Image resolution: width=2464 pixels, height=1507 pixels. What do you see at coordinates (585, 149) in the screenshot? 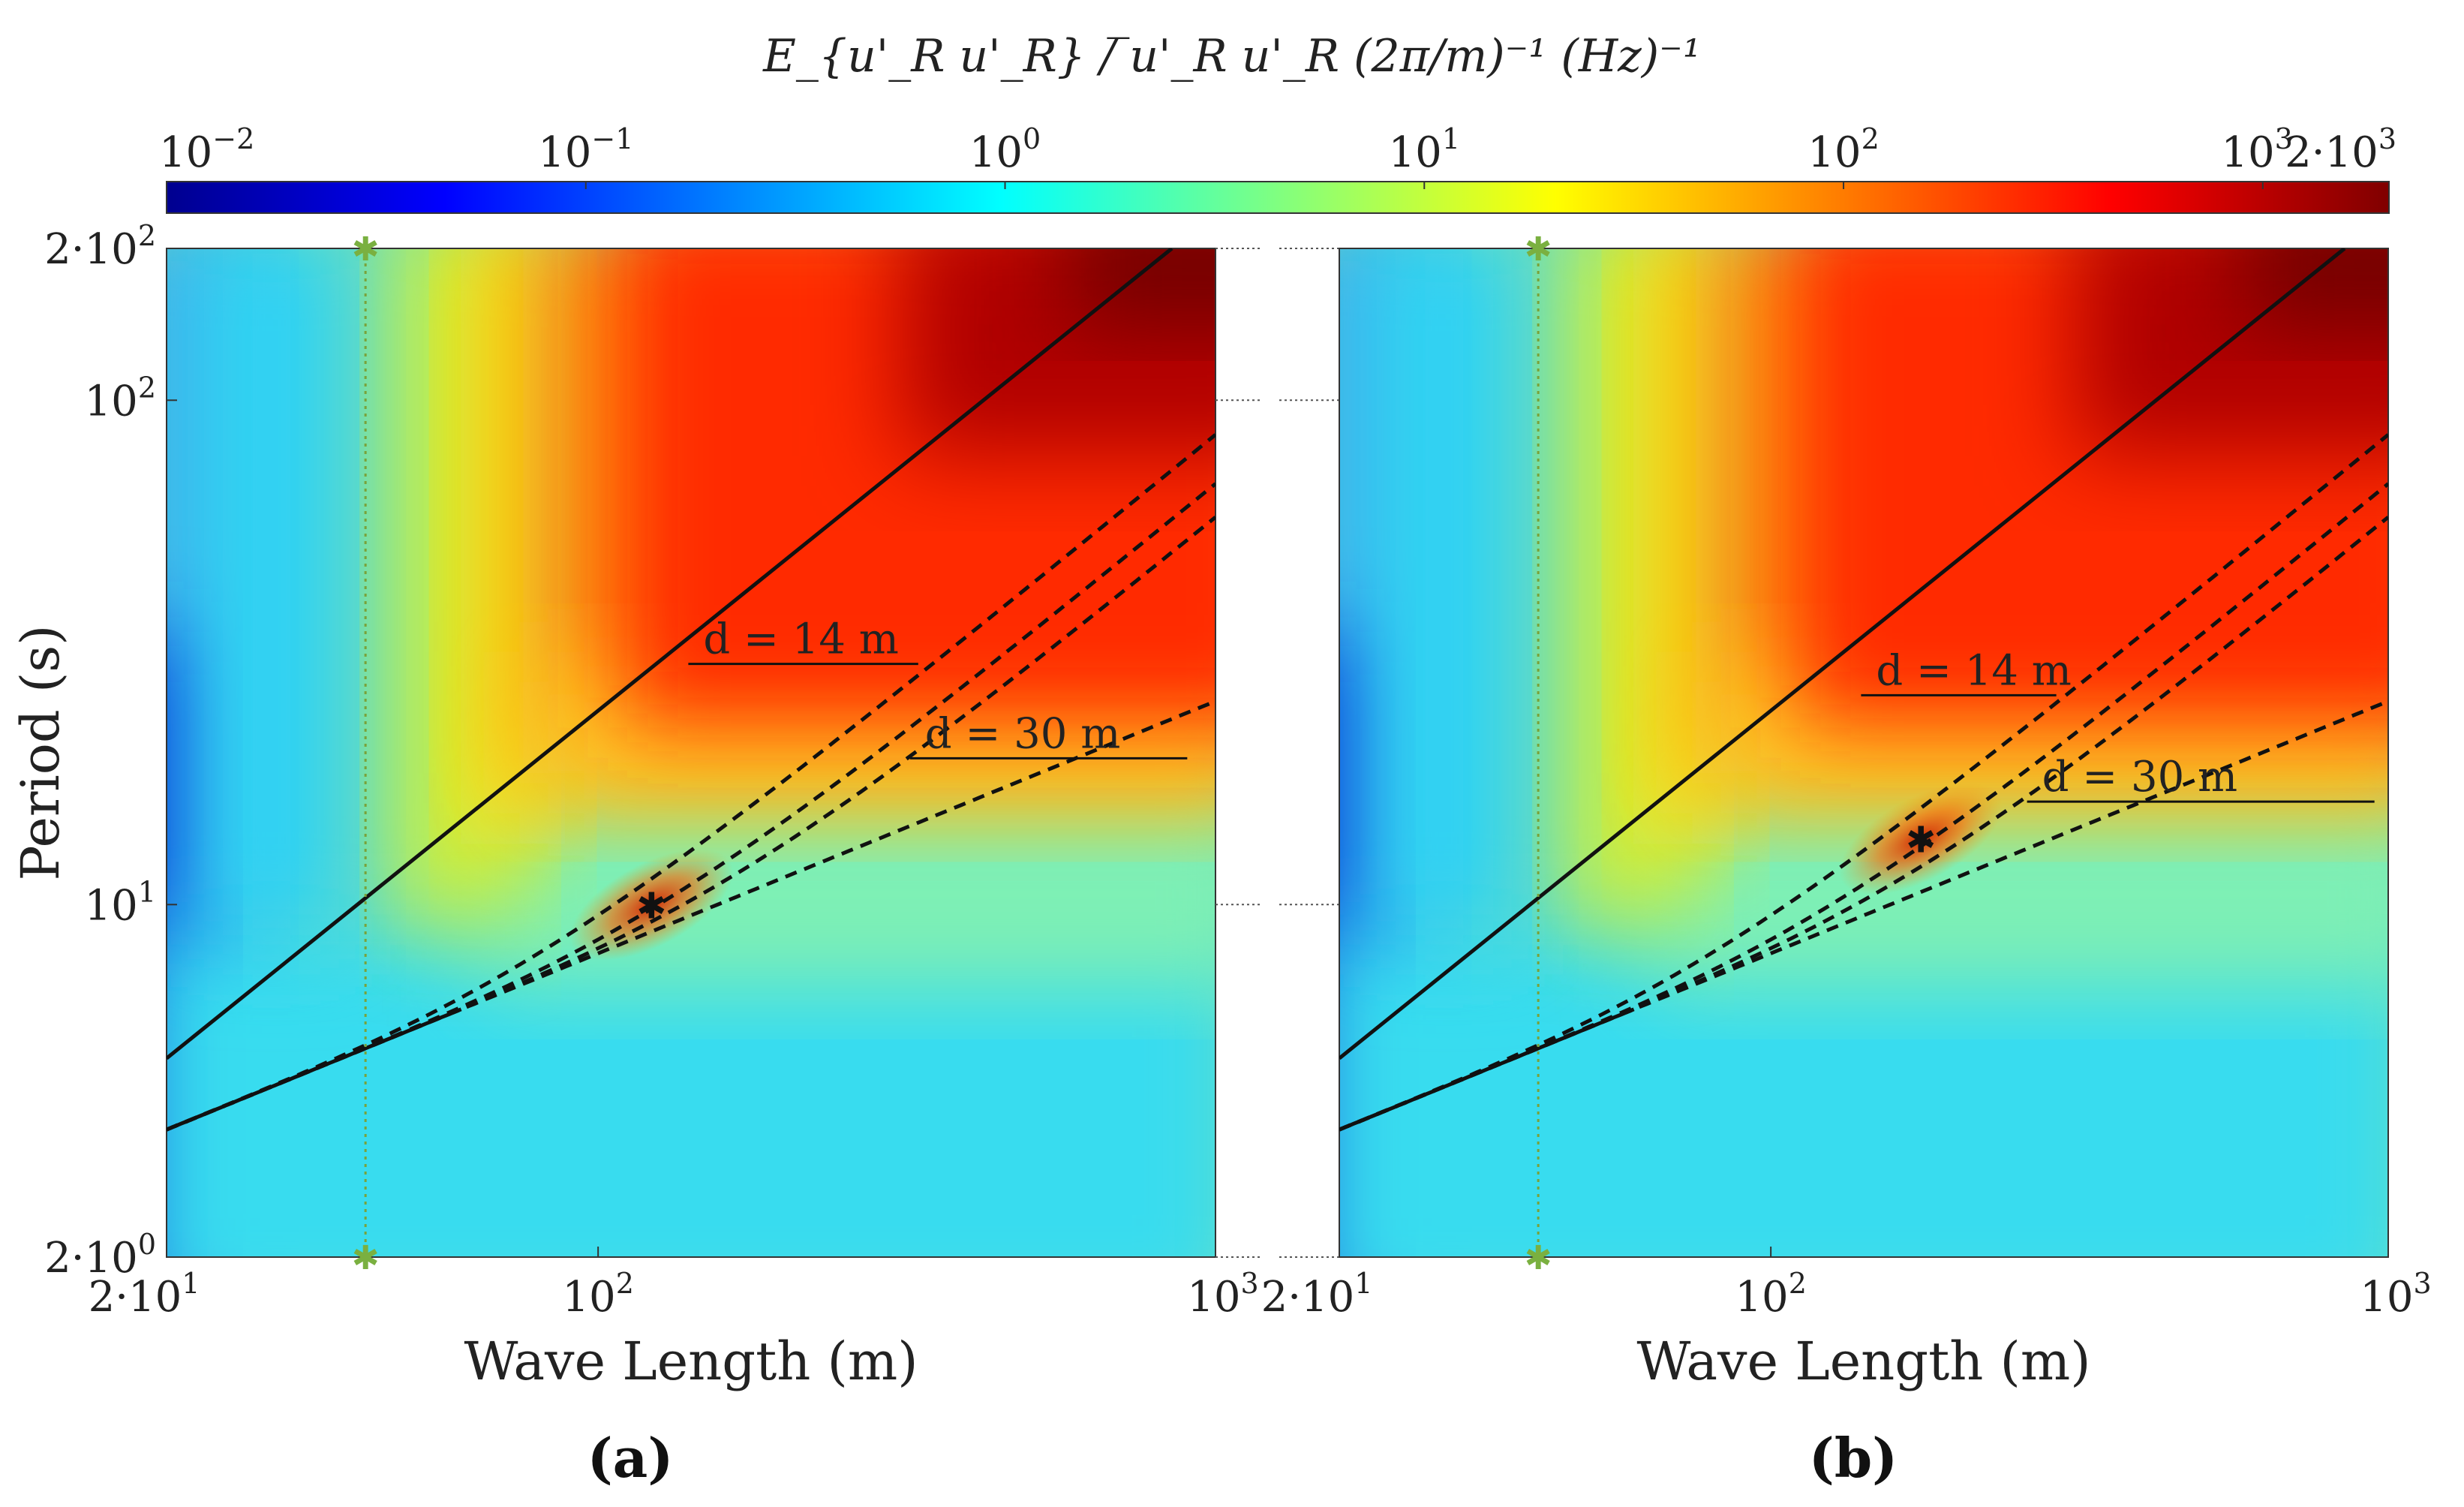
I see `colorbar-tick-label: 10⁻¹` at bounding box center [585, 149].